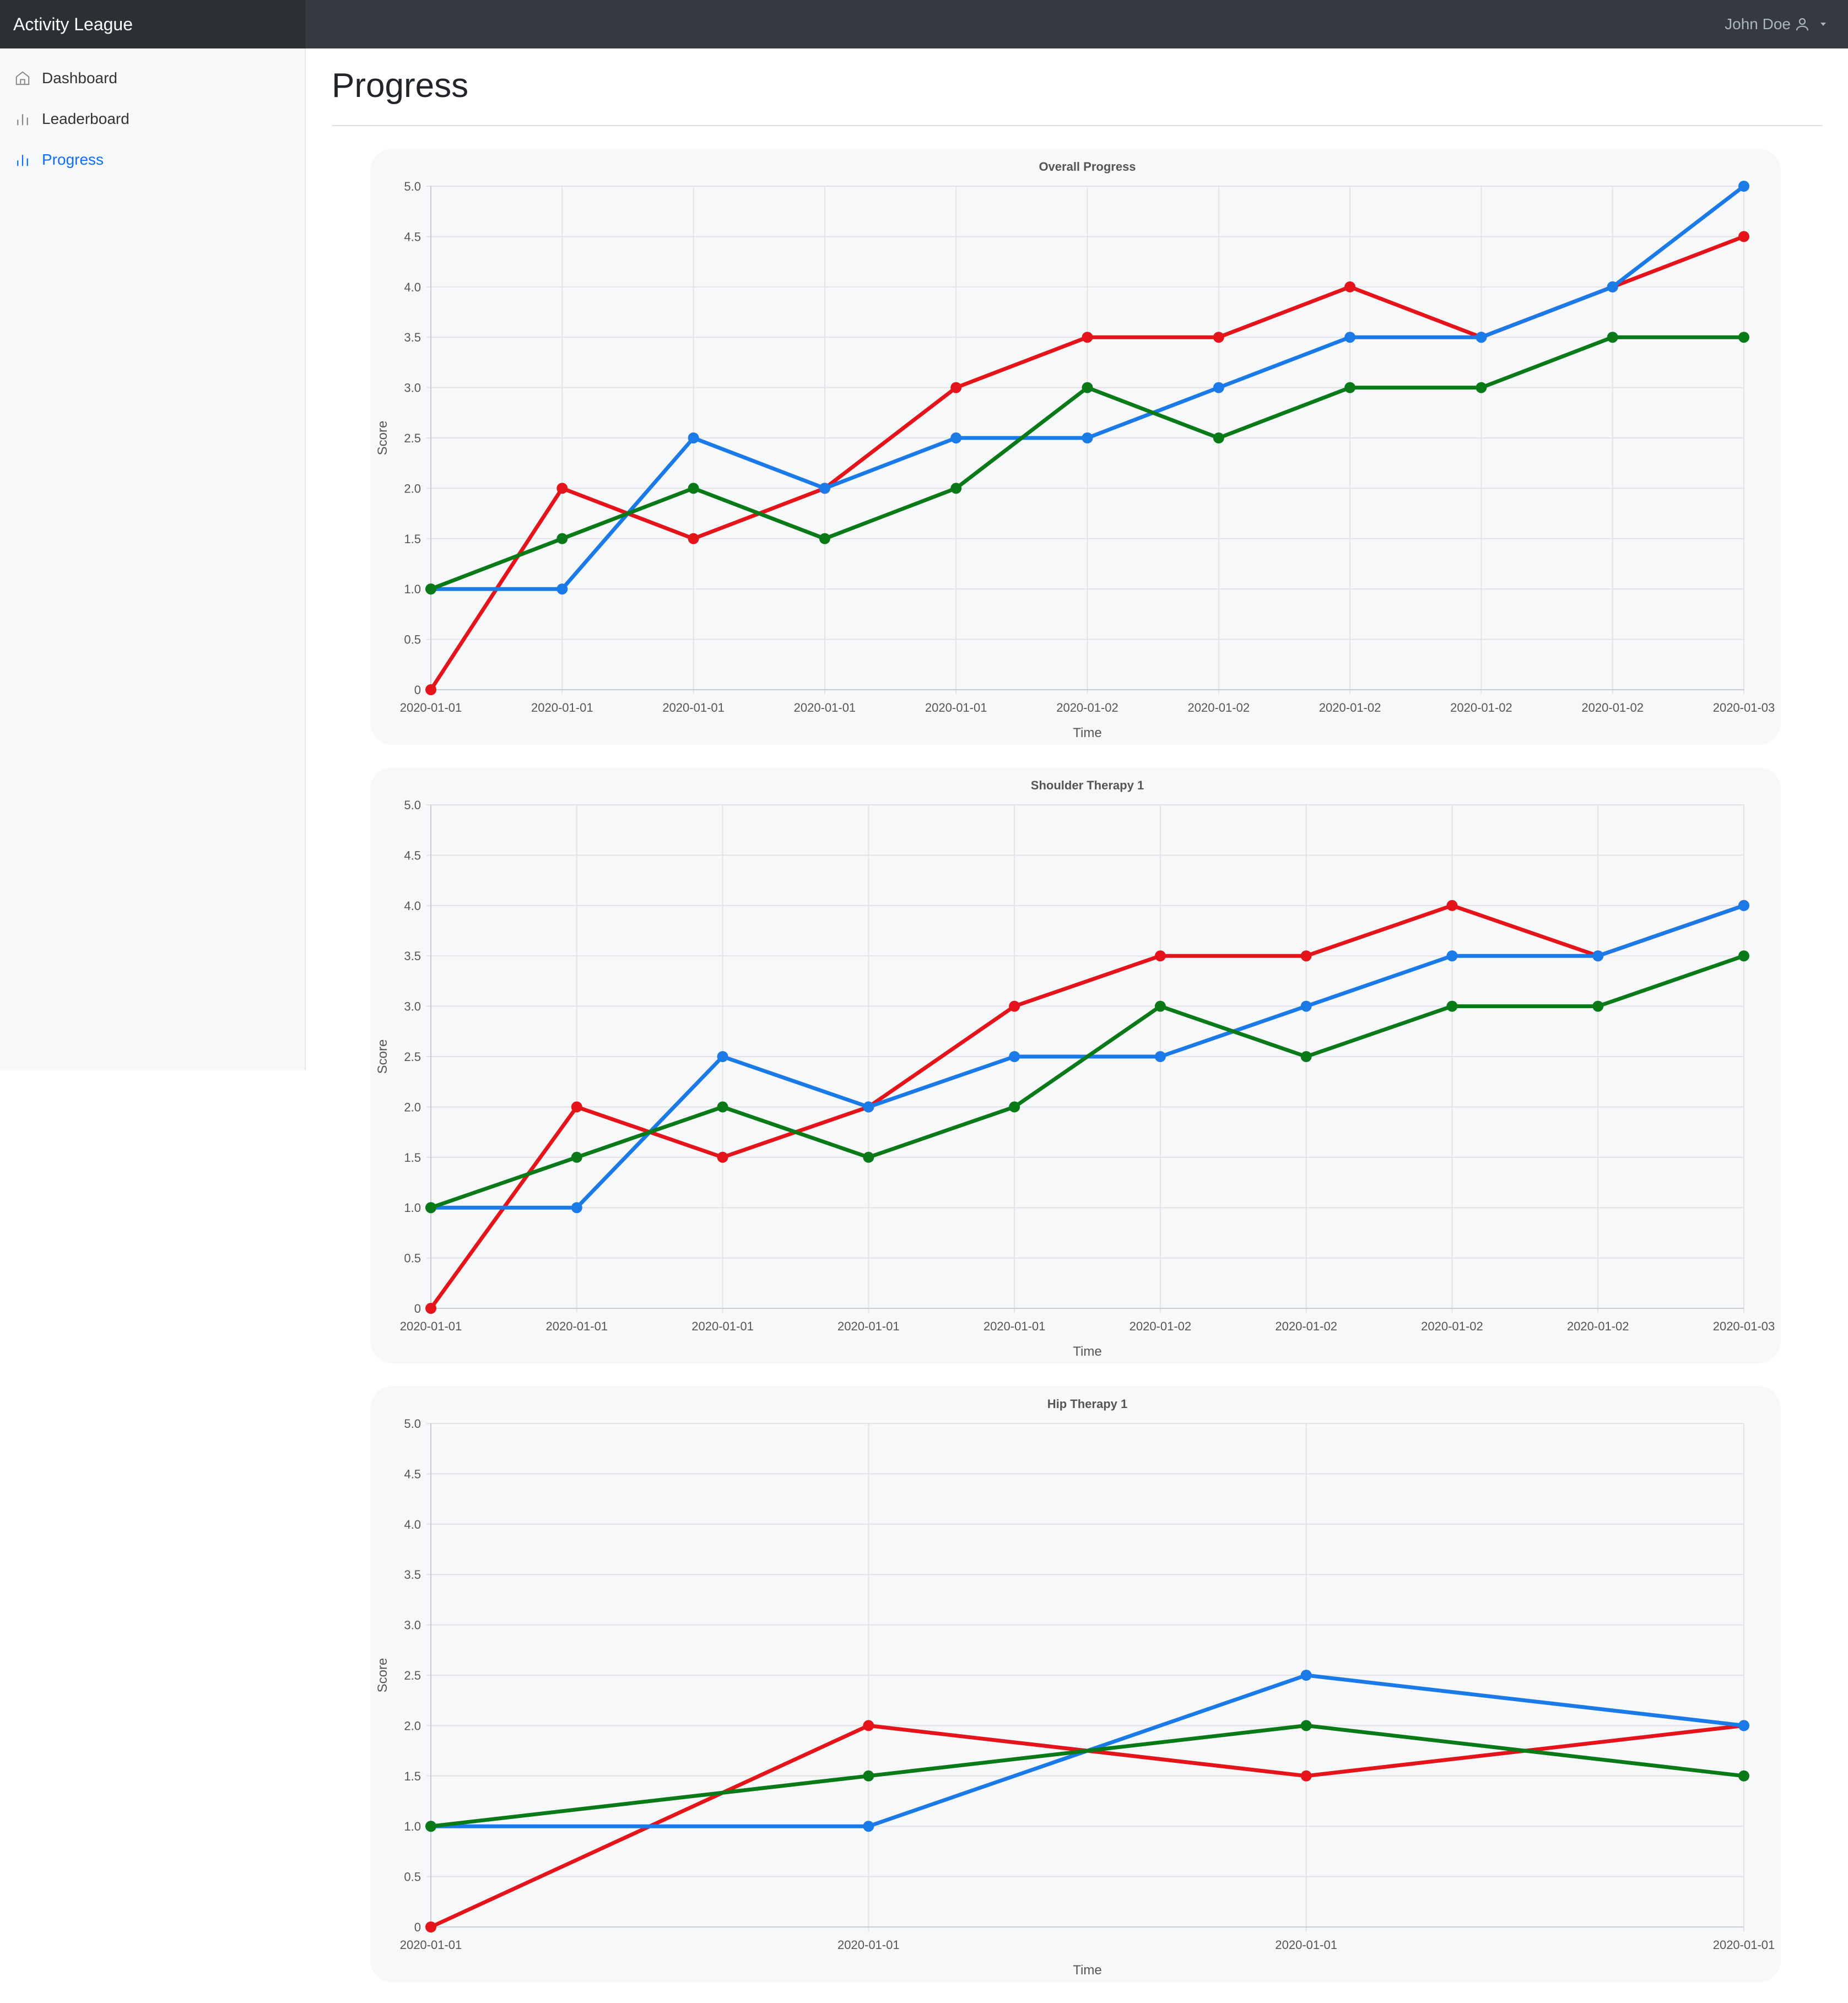 Image resolution: width=1848 pixels, height=2003 pixels. What do you see at coordinates (1823, 24) in the screenshot?
I see `chevron-down-icon` at bounding box center [1823, 24].